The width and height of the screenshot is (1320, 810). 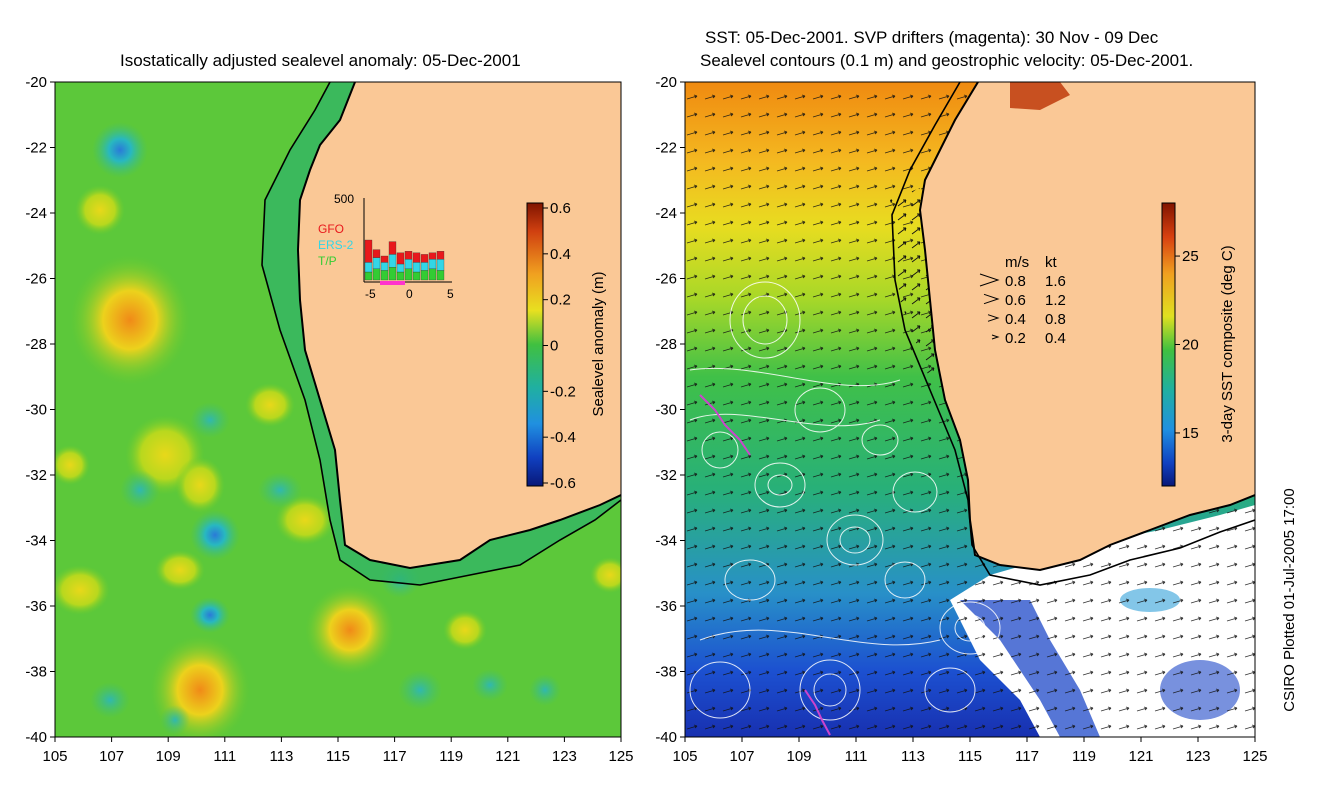 I want to click on speed-key-ms: 0.2, so click(x=1015, y=338).